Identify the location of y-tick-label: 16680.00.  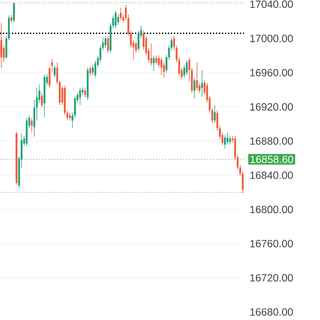
(271, 312).